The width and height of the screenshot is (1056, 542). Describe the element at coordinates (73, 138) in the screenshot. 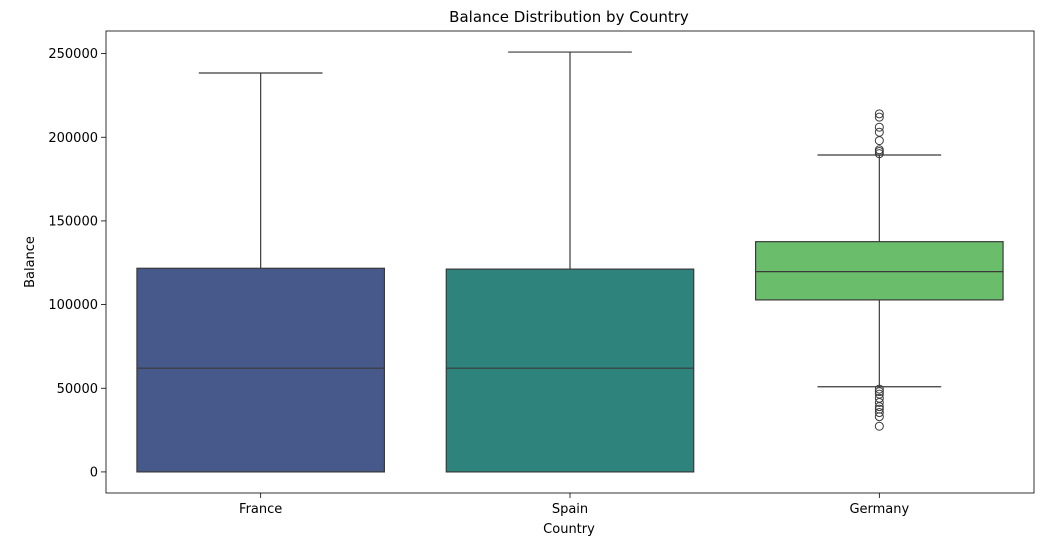

I see `y-tick-label: 200000` at that location.